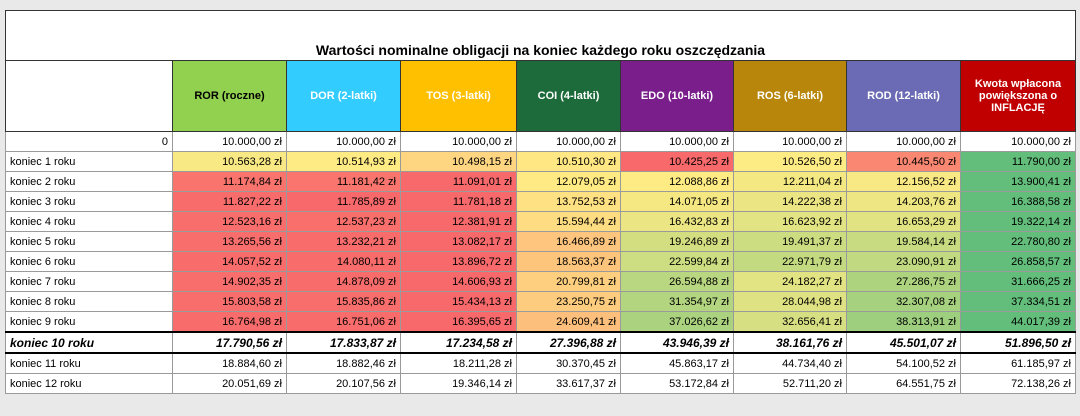 The height and width of the screenshot is (416, 1080). What do you see at coordinates (458, 322) in the screenshot?
I see `value-cell: 16.395,65 zł` at bounding box center [458, 322].